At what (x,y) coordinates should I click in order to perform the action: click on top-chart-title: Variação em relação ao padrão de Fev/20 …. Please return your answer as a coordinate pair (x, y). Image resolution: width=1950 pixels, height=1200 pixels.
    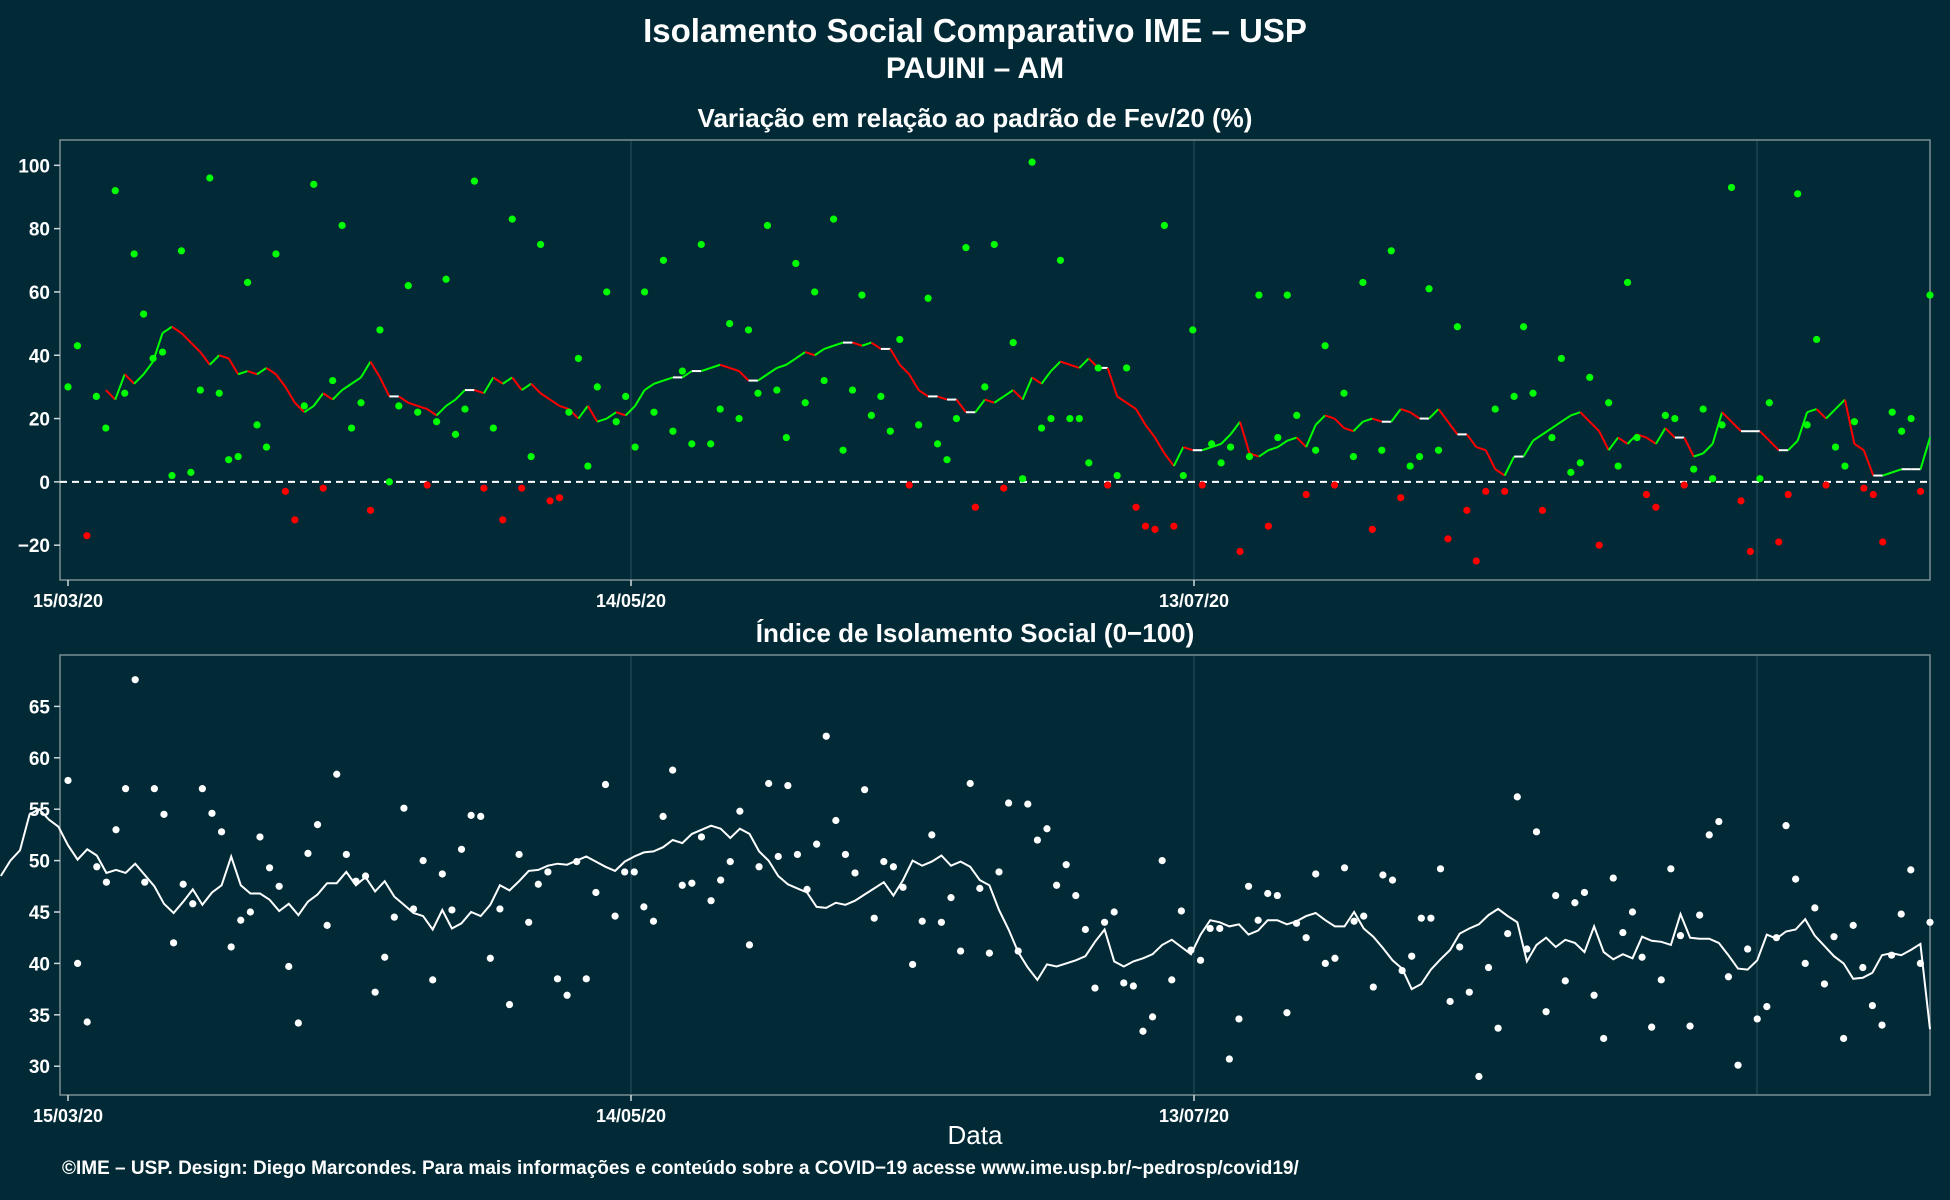
    Looking at the image, I should click on (975, 118).